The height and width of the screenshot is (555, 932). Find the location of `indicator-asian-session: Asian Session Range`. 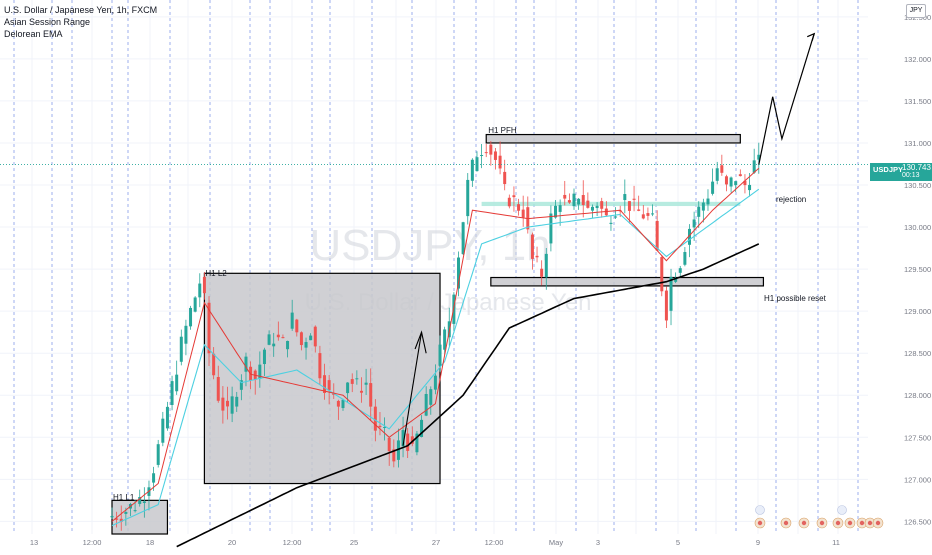

indicator-asian-session: Asian Session Range is located at coordinates (47, 22).